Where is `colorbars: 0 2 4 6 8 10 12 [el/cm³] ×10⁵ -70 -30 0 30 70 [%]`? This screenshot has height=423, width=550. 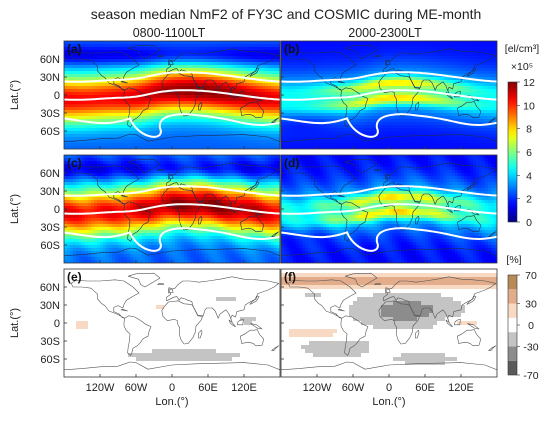 colorbars: 0 2 4 6 8 10 12 [el/cm³] ×10⁵ -70 -30 0 30 70 [%] is located at coordinates (522, 212).